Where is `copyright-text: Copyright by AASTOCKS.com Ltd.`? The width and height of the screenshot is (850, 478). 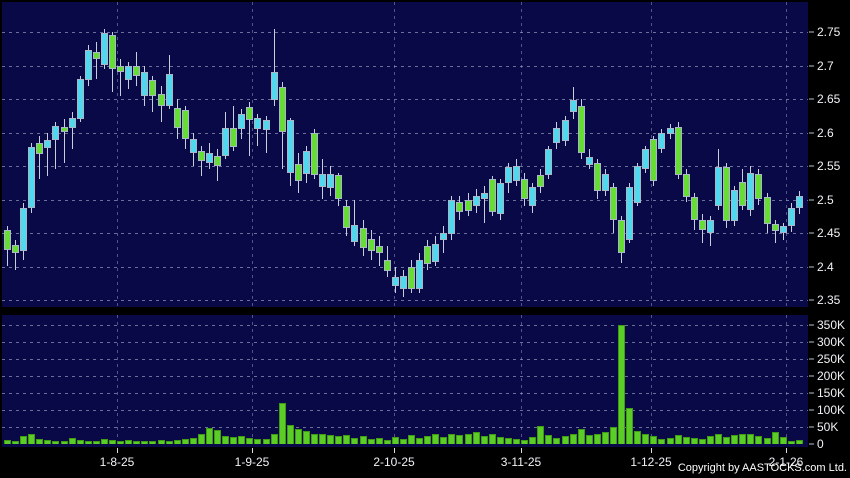 copyright-text: Copyright by AASTOCKS.com Ltd. is located at coordinates (762, 468).